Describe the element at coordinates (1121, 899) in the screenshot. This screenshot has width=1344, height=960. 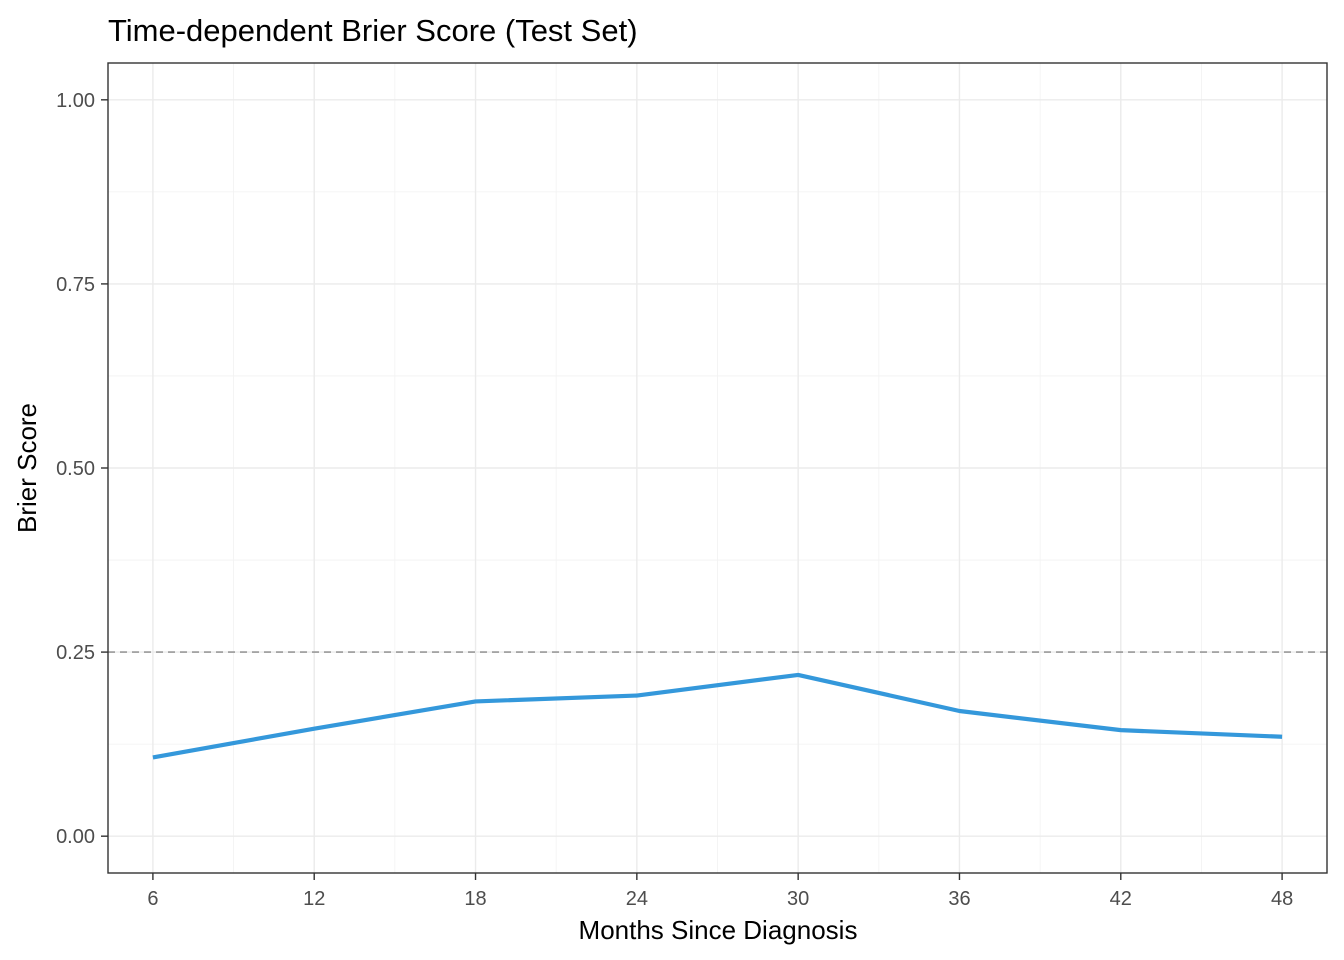
I see `x-tick-label: 42` at that location.